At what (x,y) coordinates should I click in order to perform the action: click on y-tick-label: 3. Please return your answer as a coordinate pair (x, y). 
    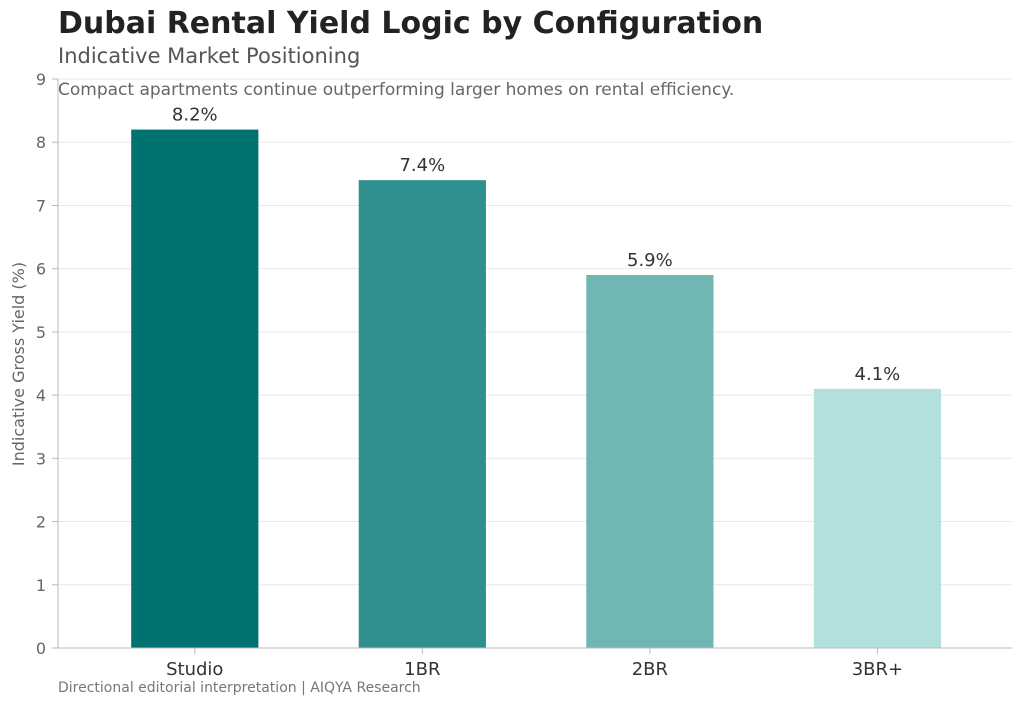
    Looking at the image, I should click on (41, 458).